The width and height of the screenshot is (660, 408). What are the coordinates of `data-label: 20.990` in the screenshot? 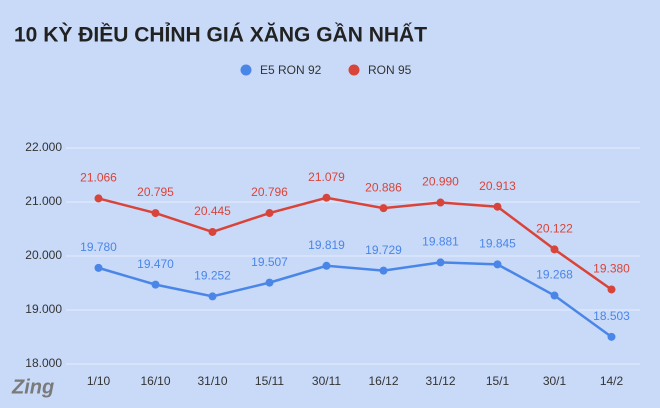 It's located at (440, 182).